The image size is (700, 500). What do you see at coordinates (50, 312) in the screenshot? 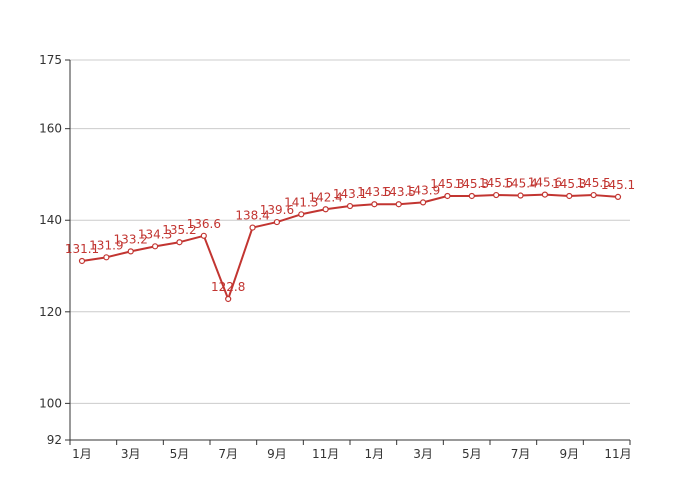
I see `y-tick-label: 120` at bounding box center [50, 312].